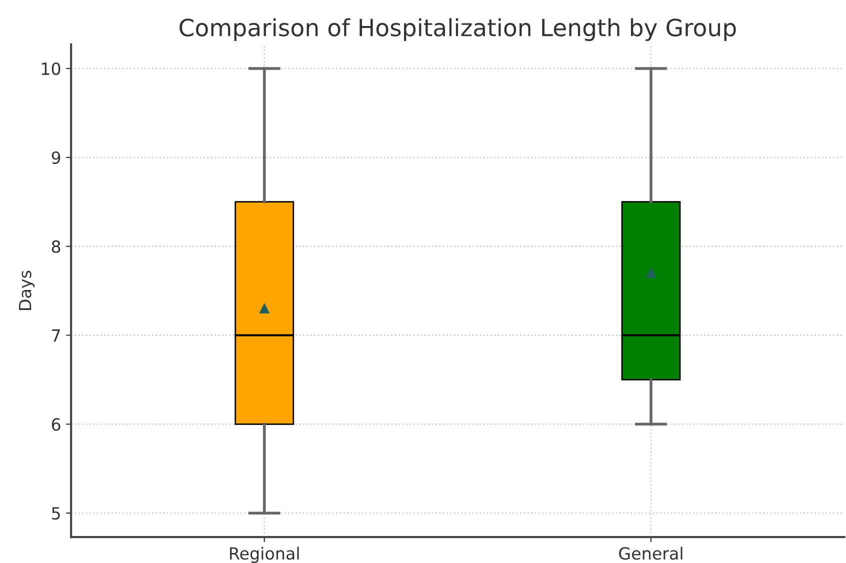 This screenshot has width=846, height=563. I want to click on y-tick-label: 10, so click(51, 69).